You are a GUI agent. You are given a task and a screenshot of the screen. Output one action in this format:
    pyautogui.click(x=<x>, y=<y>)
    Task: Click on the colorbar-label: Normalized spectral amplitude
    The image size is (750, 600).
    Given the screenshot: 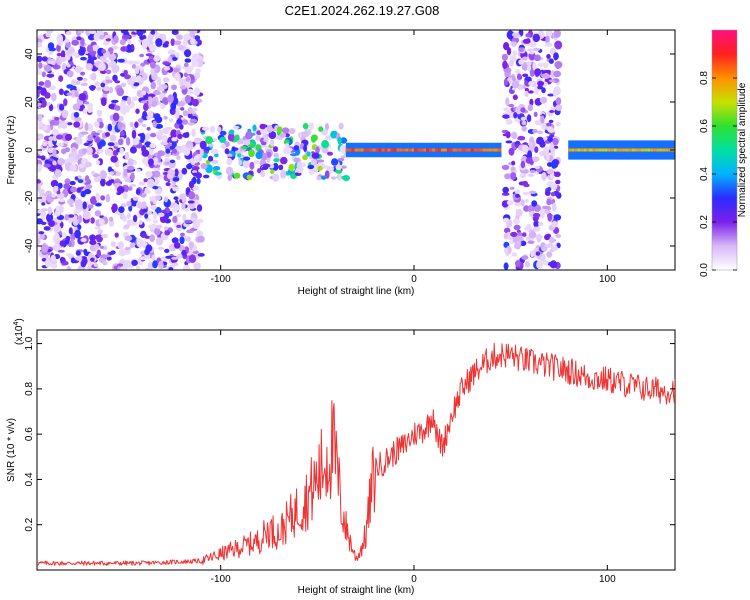 What is the action you would take?
    pyautogui.click(x=742, y=149)
    